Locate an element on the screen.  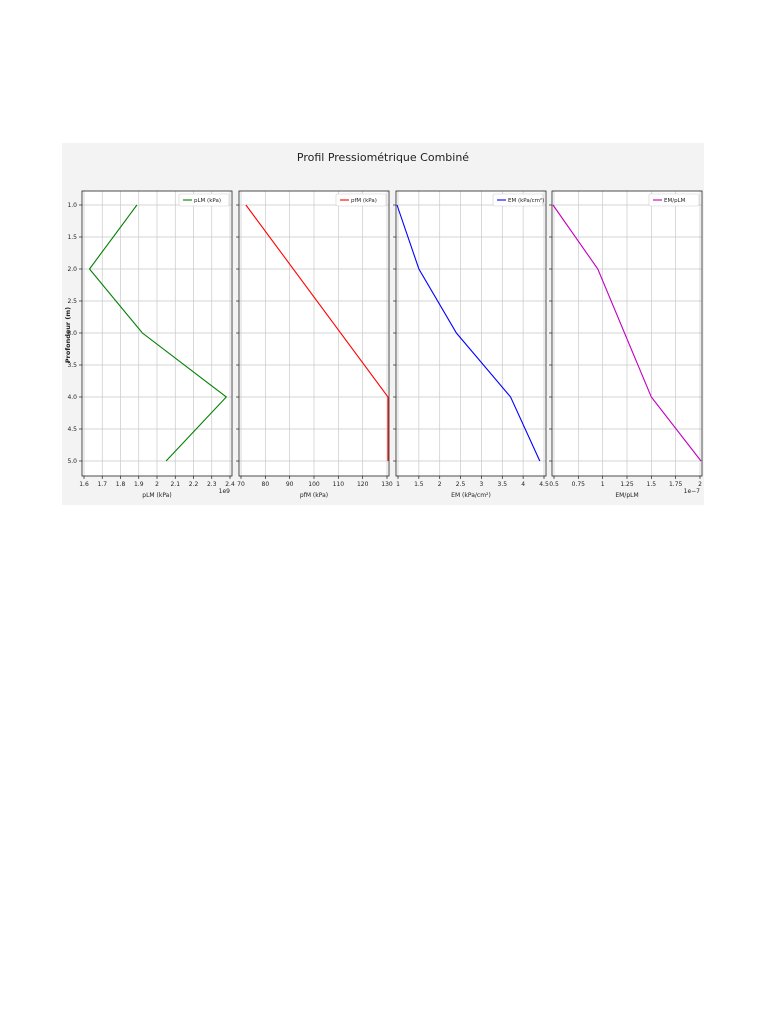
x-tick-label: 0.75 is located at coordinates (579, 484).